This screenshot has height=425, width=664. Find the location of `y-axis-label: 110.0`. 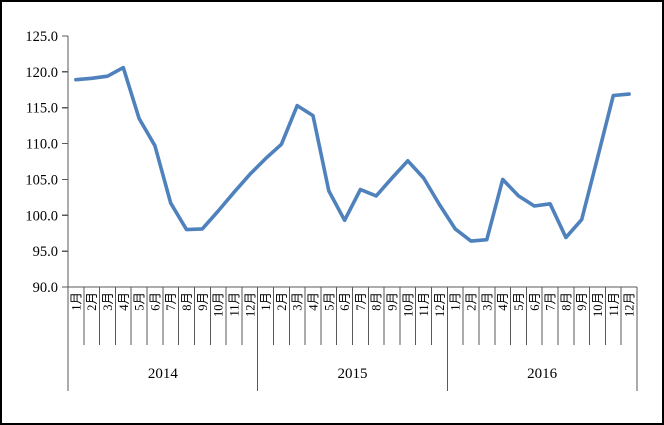

y-axis-label: 110.0 is located at coordinates (42, 145).